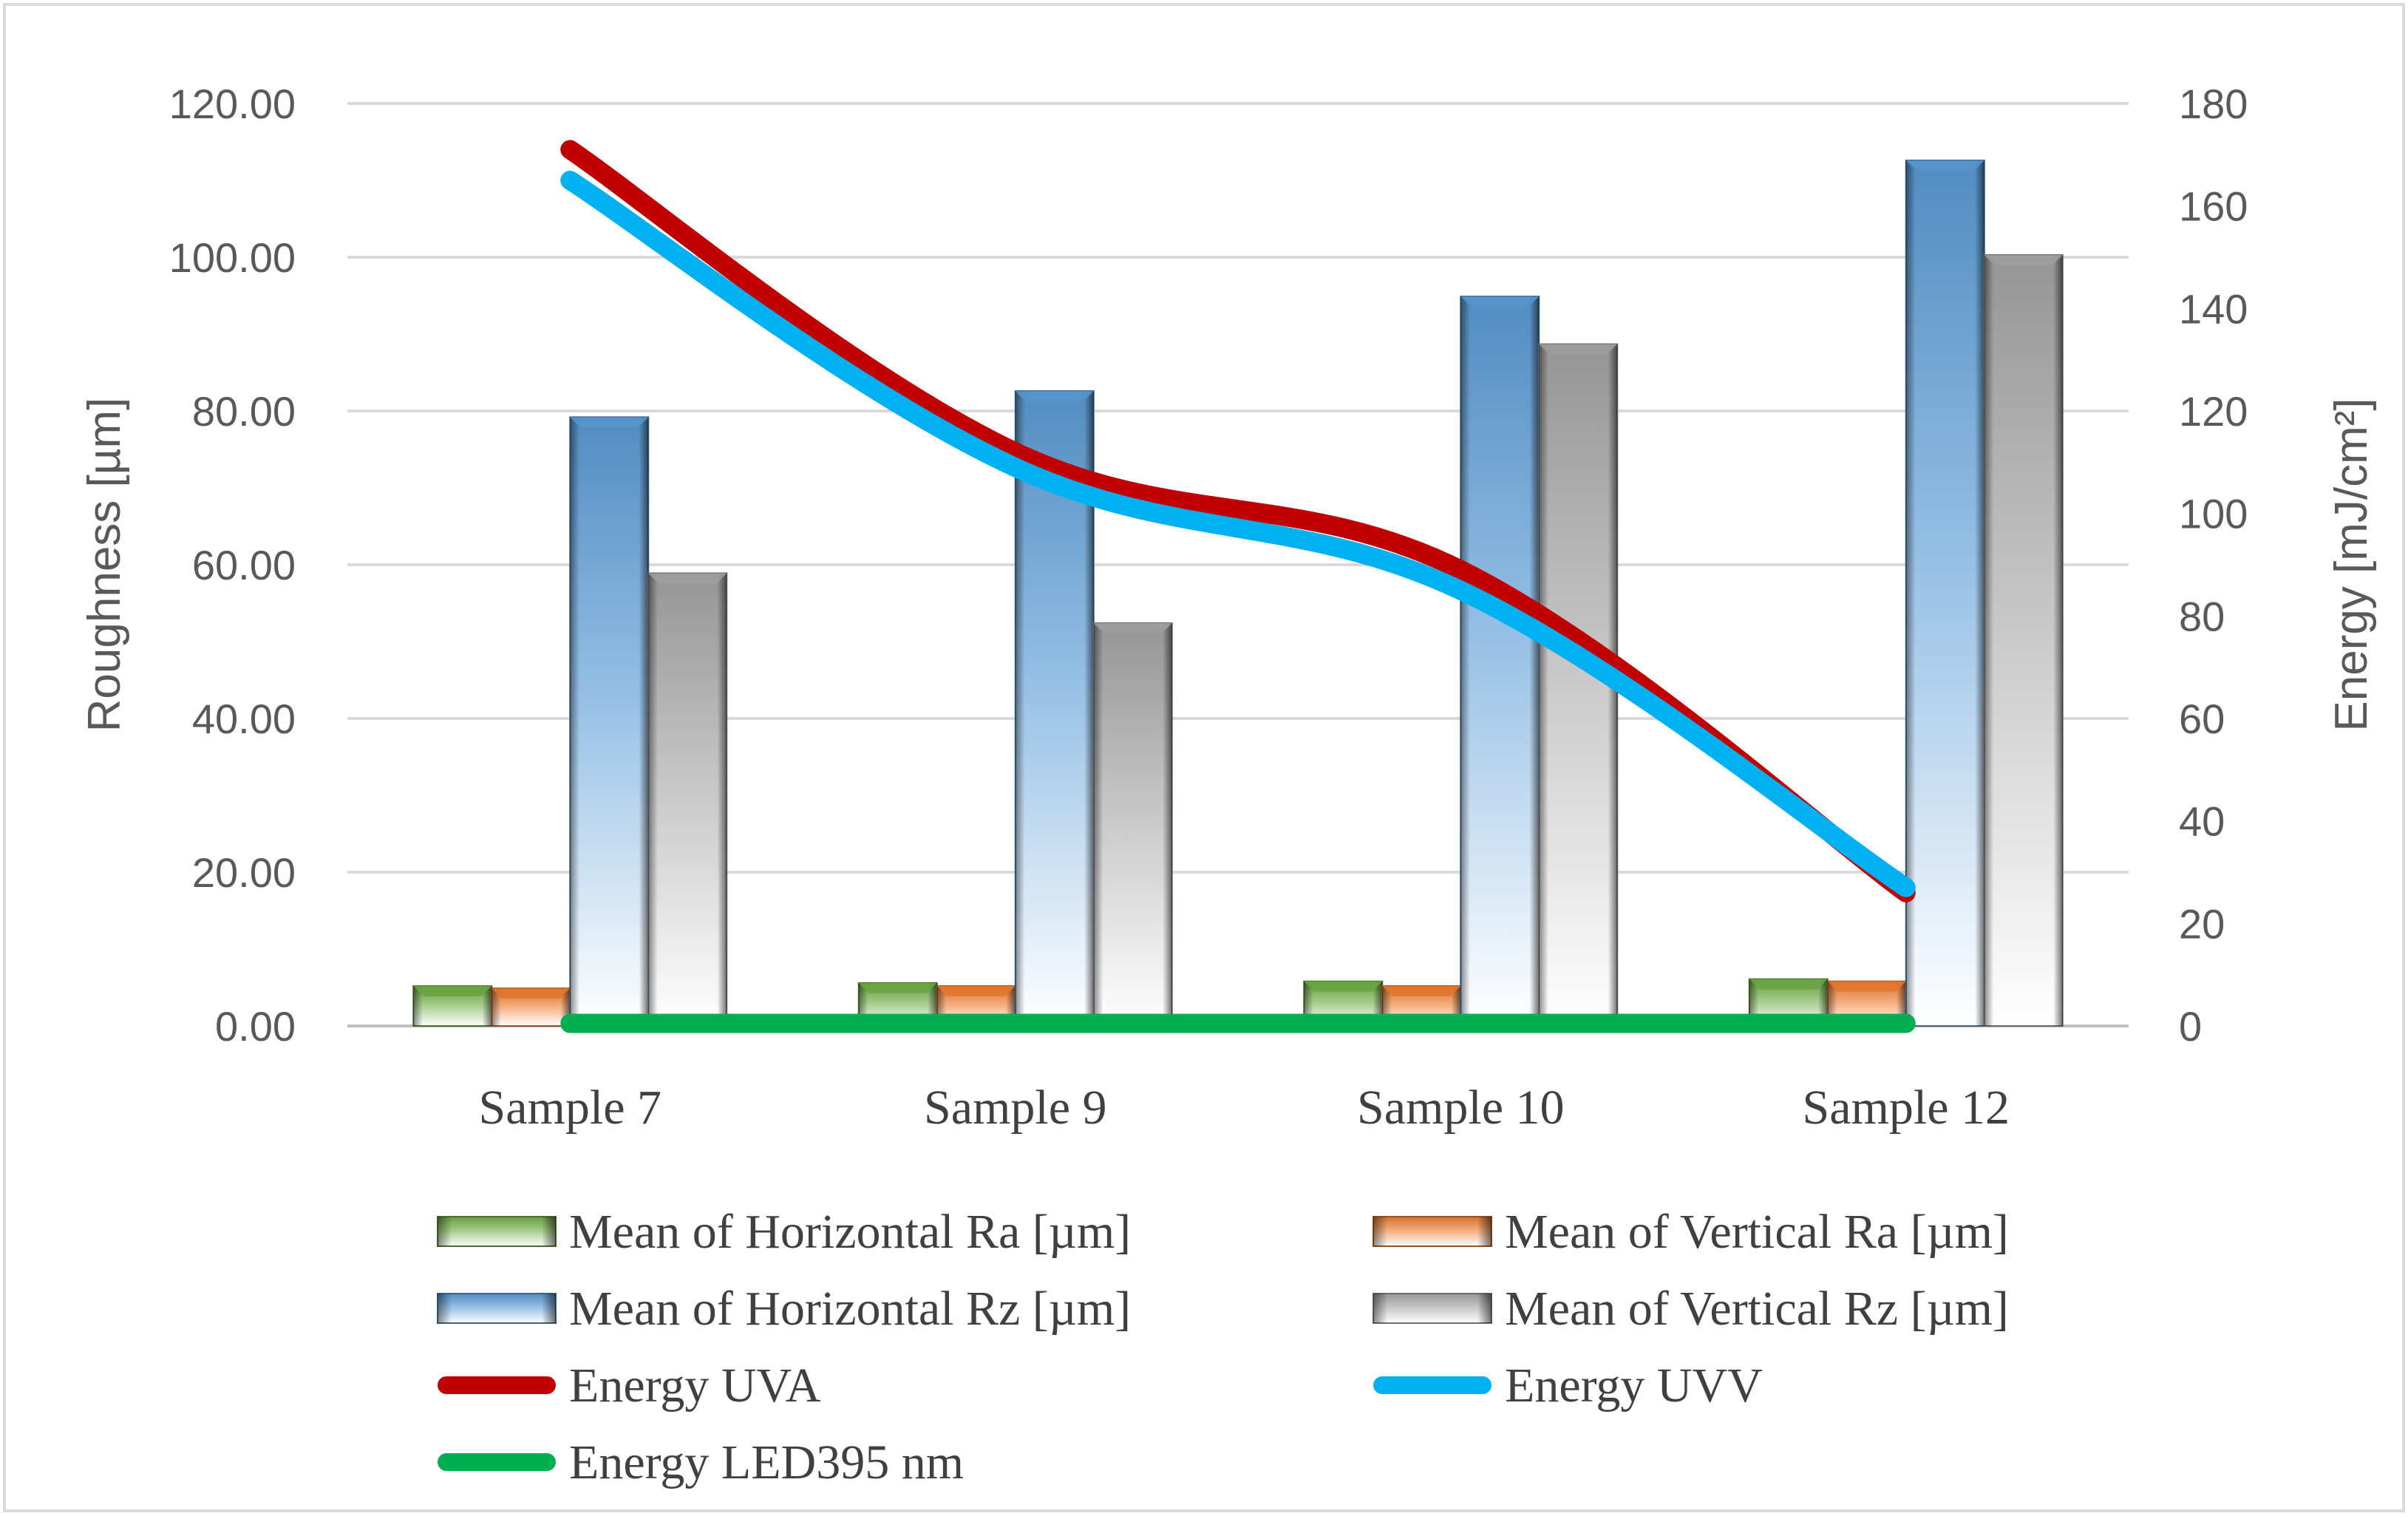  I want to click on y-tick-label: 80.00, so click(244, 411).